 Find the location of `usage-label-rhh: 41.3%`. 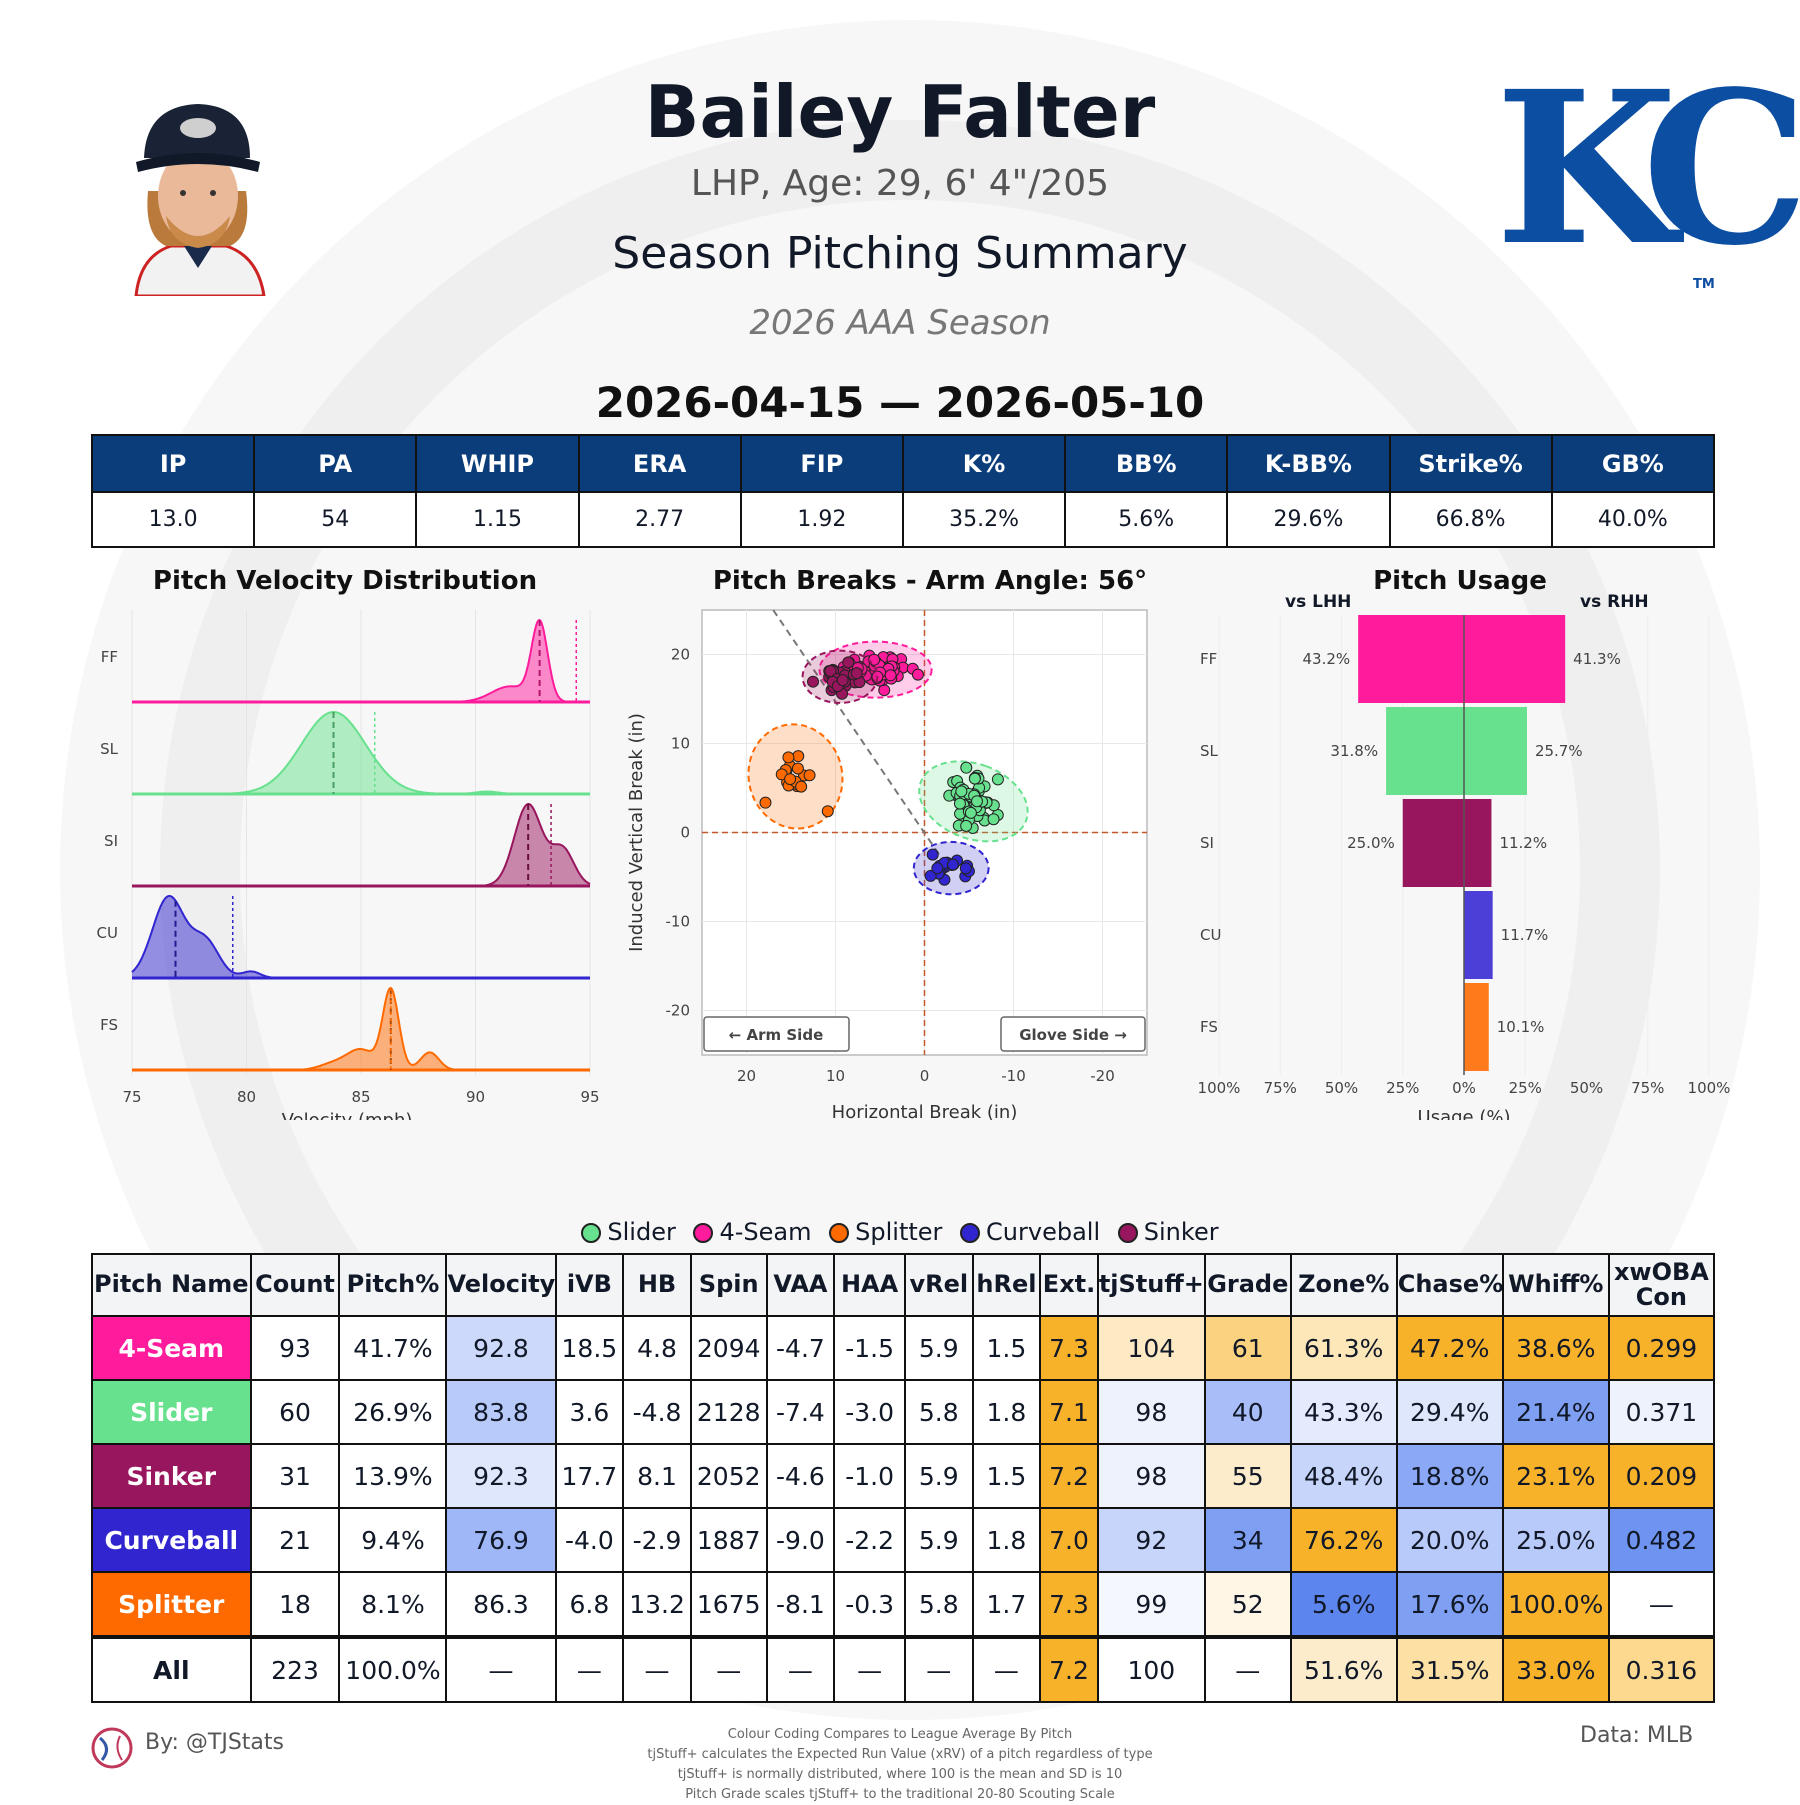

usage-label-rhh: 41.3% is located at coordinates (1597, 659).